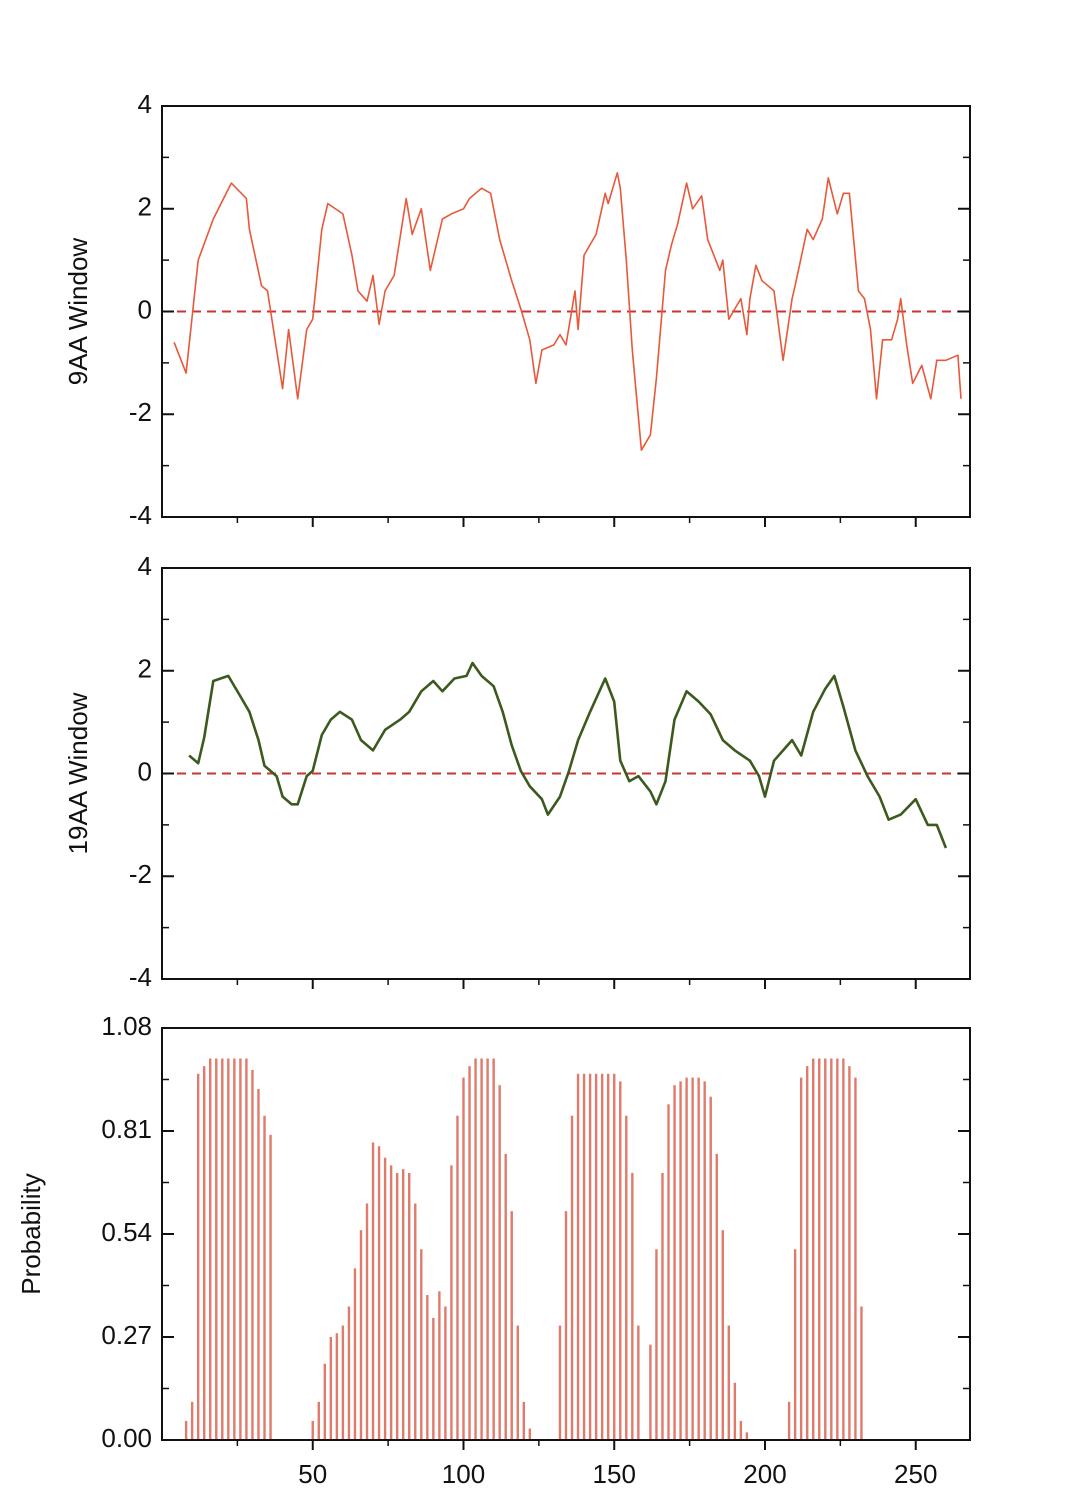 This screenshot has width=1080, height=1511. What do you see at coordinates (126, 1129) in the screenshot?
I see `y-tick-label: 0.81` at bounding box center [126, 1129].